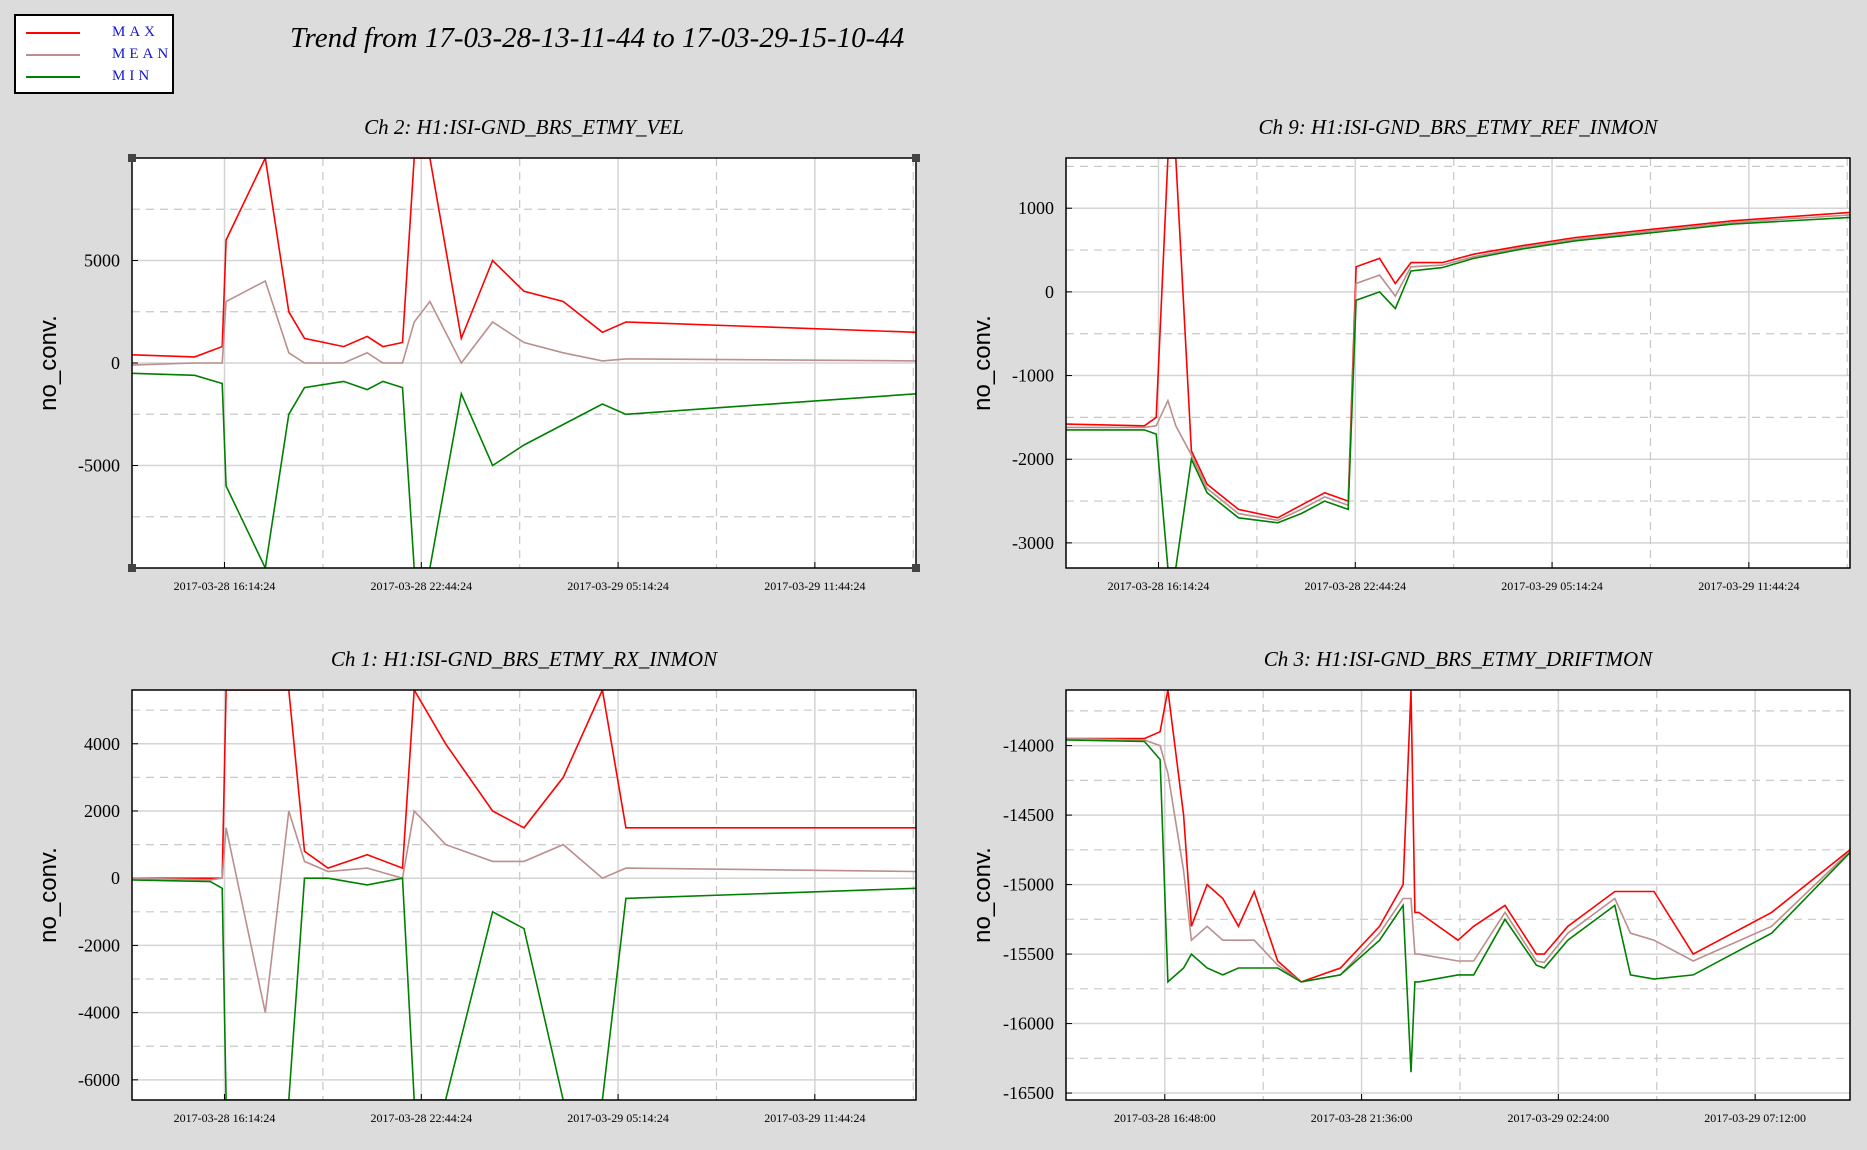 Image resolution: width=1867 pixels, height=1150 pixels. I want to click on y-tick-label: -14000, so click(1028, 746).